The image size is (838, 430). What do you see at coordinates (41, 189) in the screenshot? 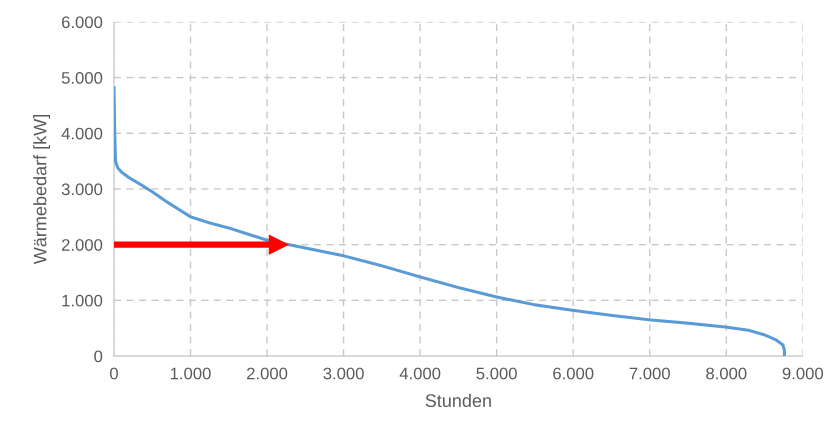
I see `y-axis-title: Wärmebedarf [kW]` at bounding box center [41, 189].